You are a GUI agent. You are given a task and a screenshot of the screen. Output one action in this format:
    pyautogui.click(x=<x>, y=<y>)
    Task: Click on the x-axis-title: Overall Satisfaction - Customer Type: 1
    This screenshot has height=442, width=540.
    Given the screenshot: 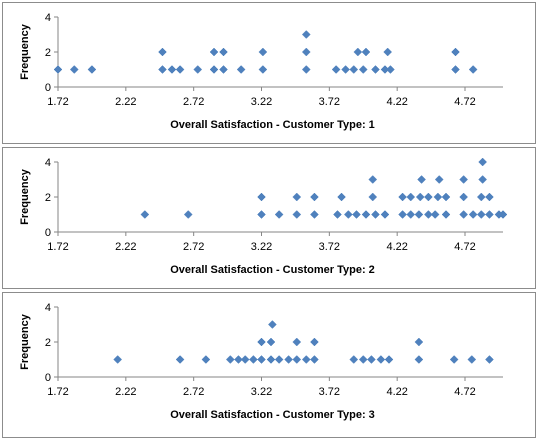 What is the action you would take?
    pyautogui.click(x=272, y=125)
    